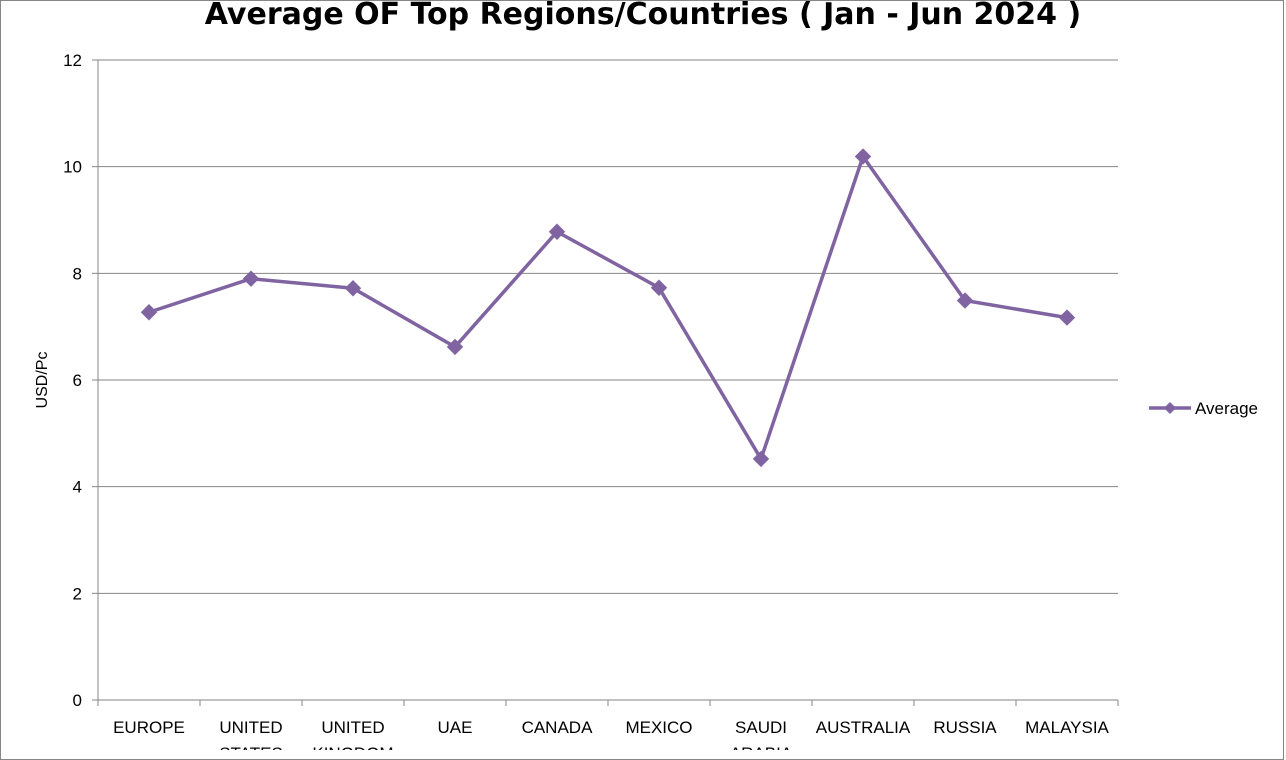  I want to click on y-tick-label-0: 0, so click(77, 700).